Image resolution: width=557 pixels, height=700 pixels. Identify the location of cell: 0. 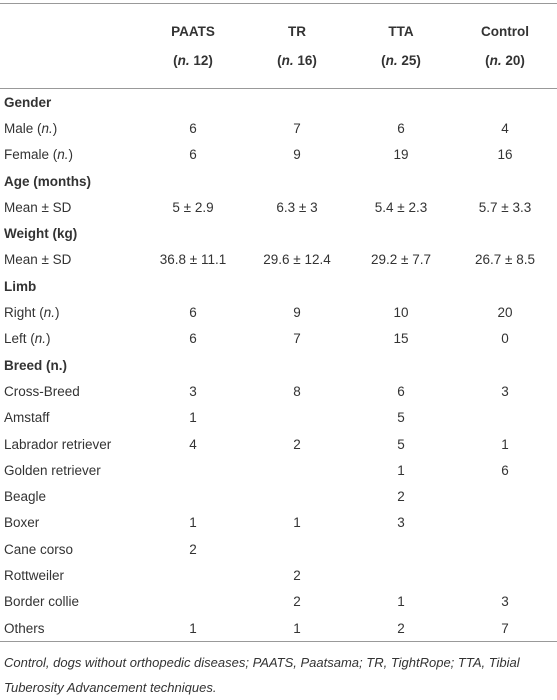
(505, 339).